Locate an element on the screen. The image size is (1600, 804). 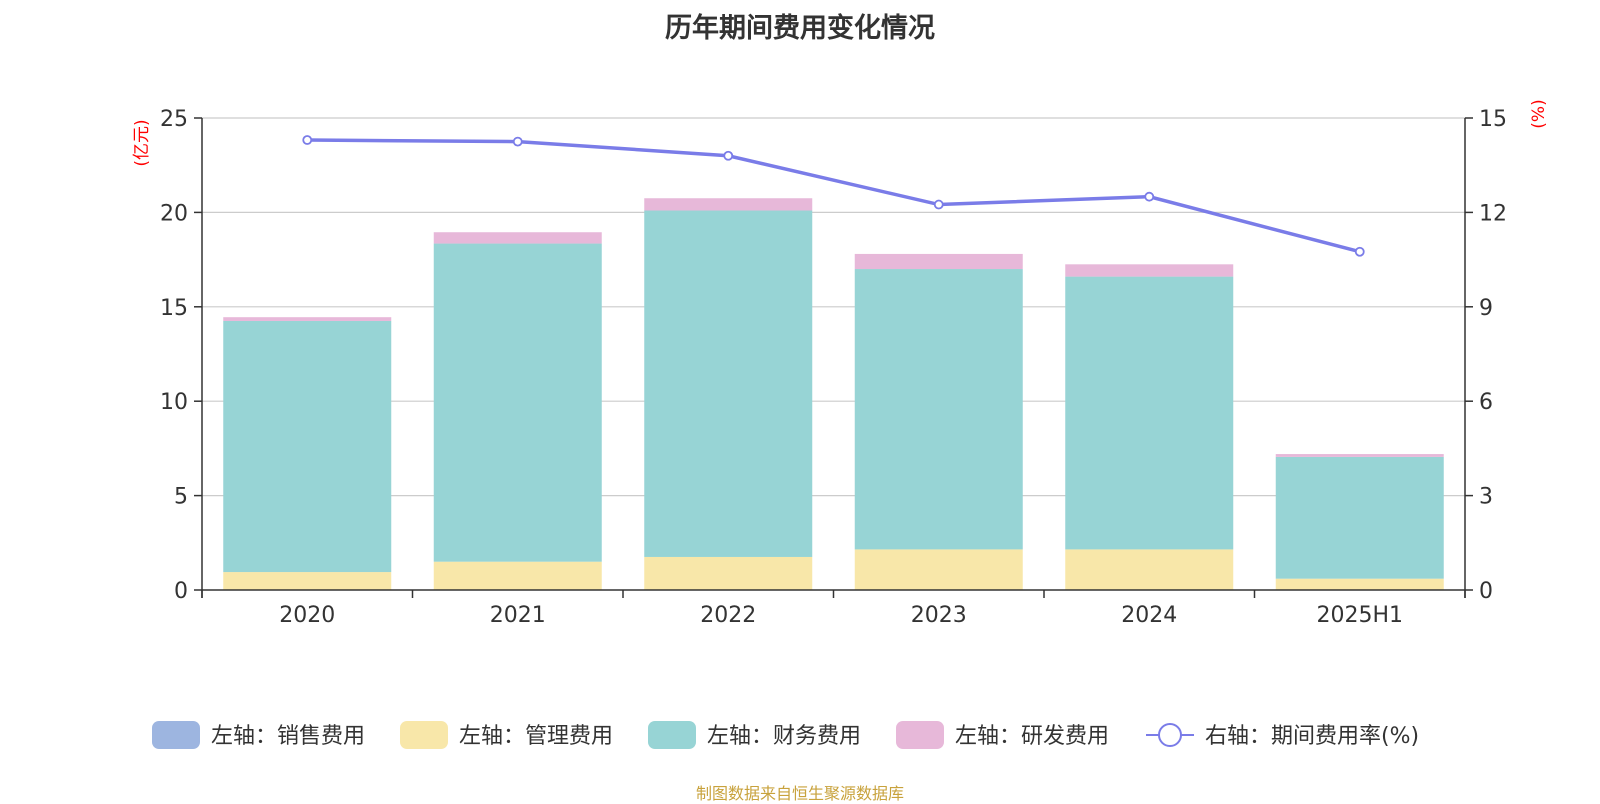
legend-marker is located at coordinates (1170, 735).